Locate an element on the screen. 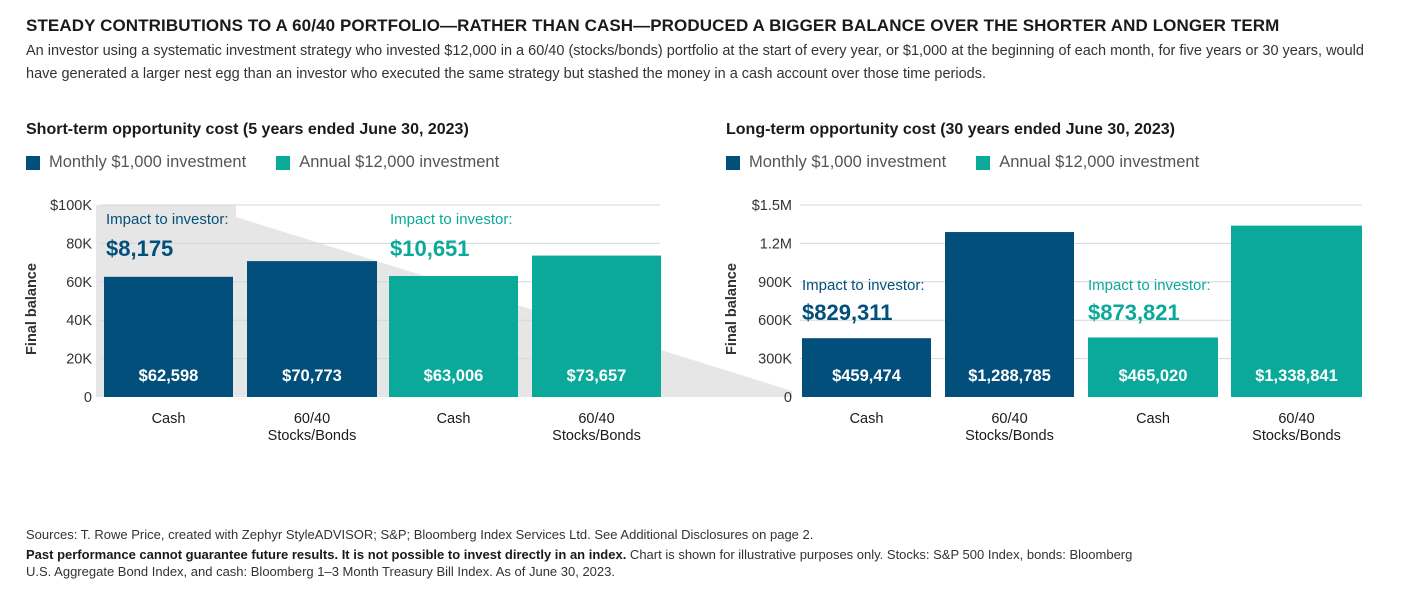 The image size is (1421, 602). y-tick-label: 1.2M is located at coordinates (776, 244).